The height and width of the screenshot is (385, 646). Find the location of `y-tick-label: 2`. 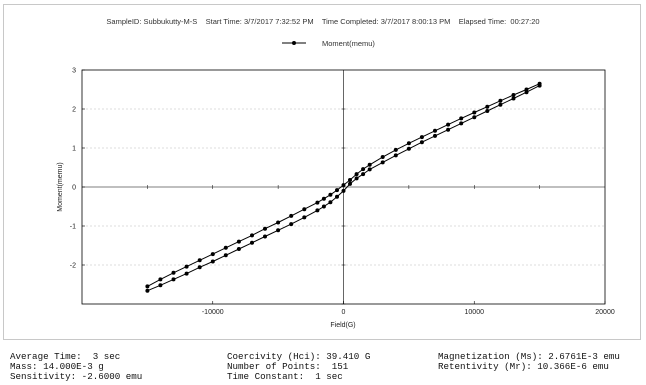

y-tick-label: 2 is located at coordinates (74, 110).